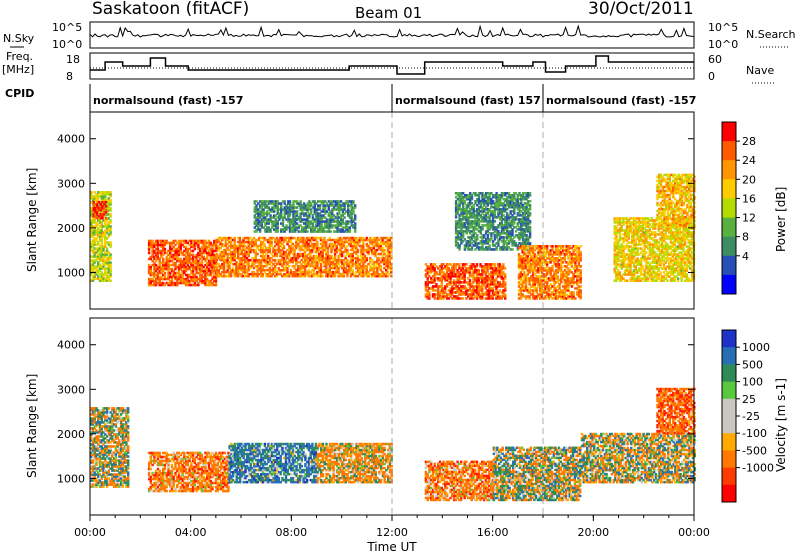 Image resolution: width=800 pixels, height=558 pixels. What do you see at coordinates (18, 69) in the screenshot?
I see `freq-unit-label: [MHz]` at bounding box center [18, 69].